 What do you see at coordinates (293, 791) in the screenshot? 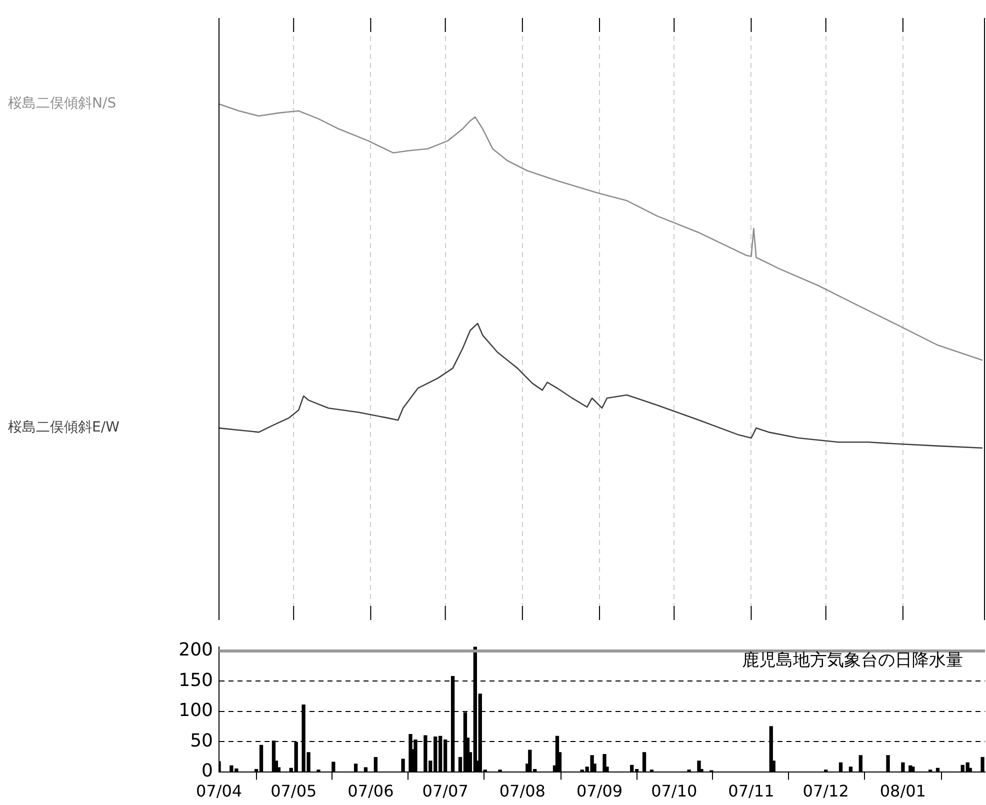
I see `x-tick-label: 07/05` at bounding box center [293, 791].